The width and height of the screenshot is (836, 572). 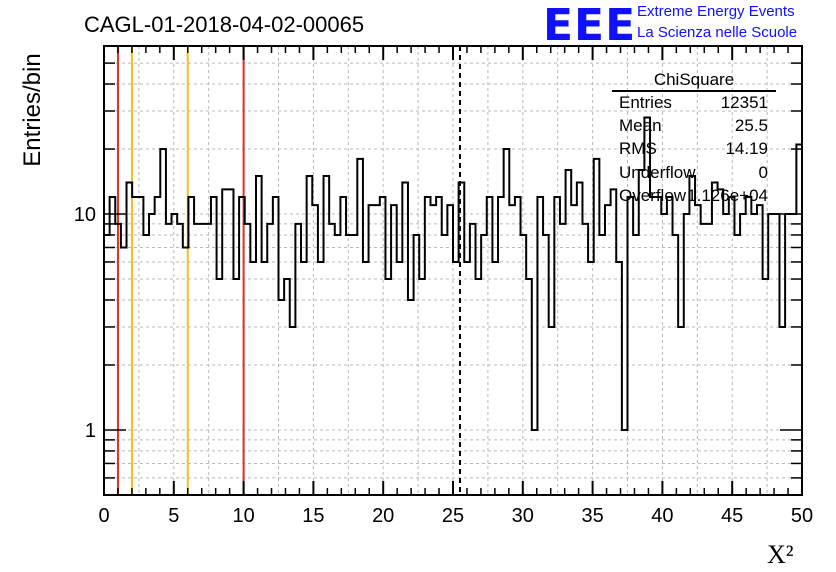 What do you see at coordinates (224, 24) in the screenshot?
I see `chart-title: CAGL-01-2018-04-02-00065` at bounding box center [224, 24].